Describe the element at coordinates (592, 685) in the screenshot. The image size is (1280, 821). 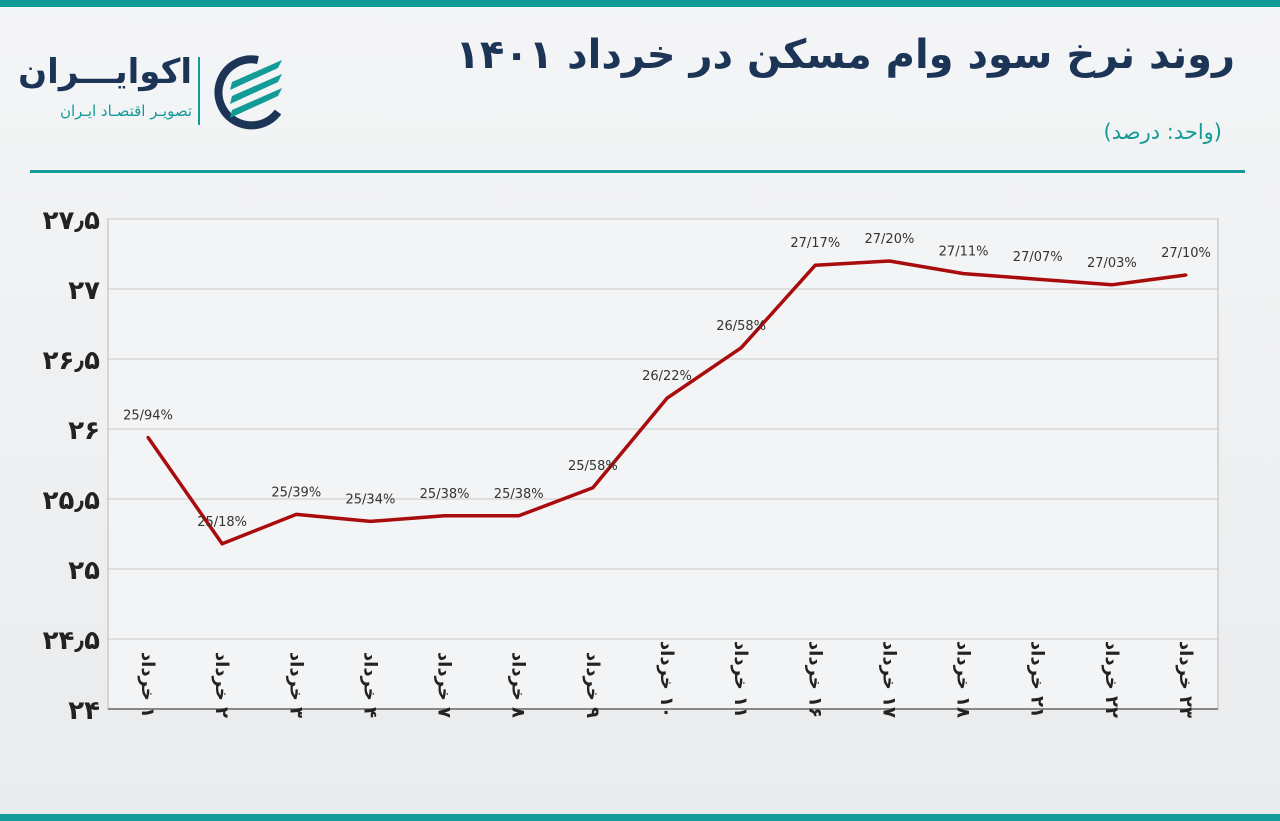
I see `x-tick-label: ۹ خرداد` at that location.